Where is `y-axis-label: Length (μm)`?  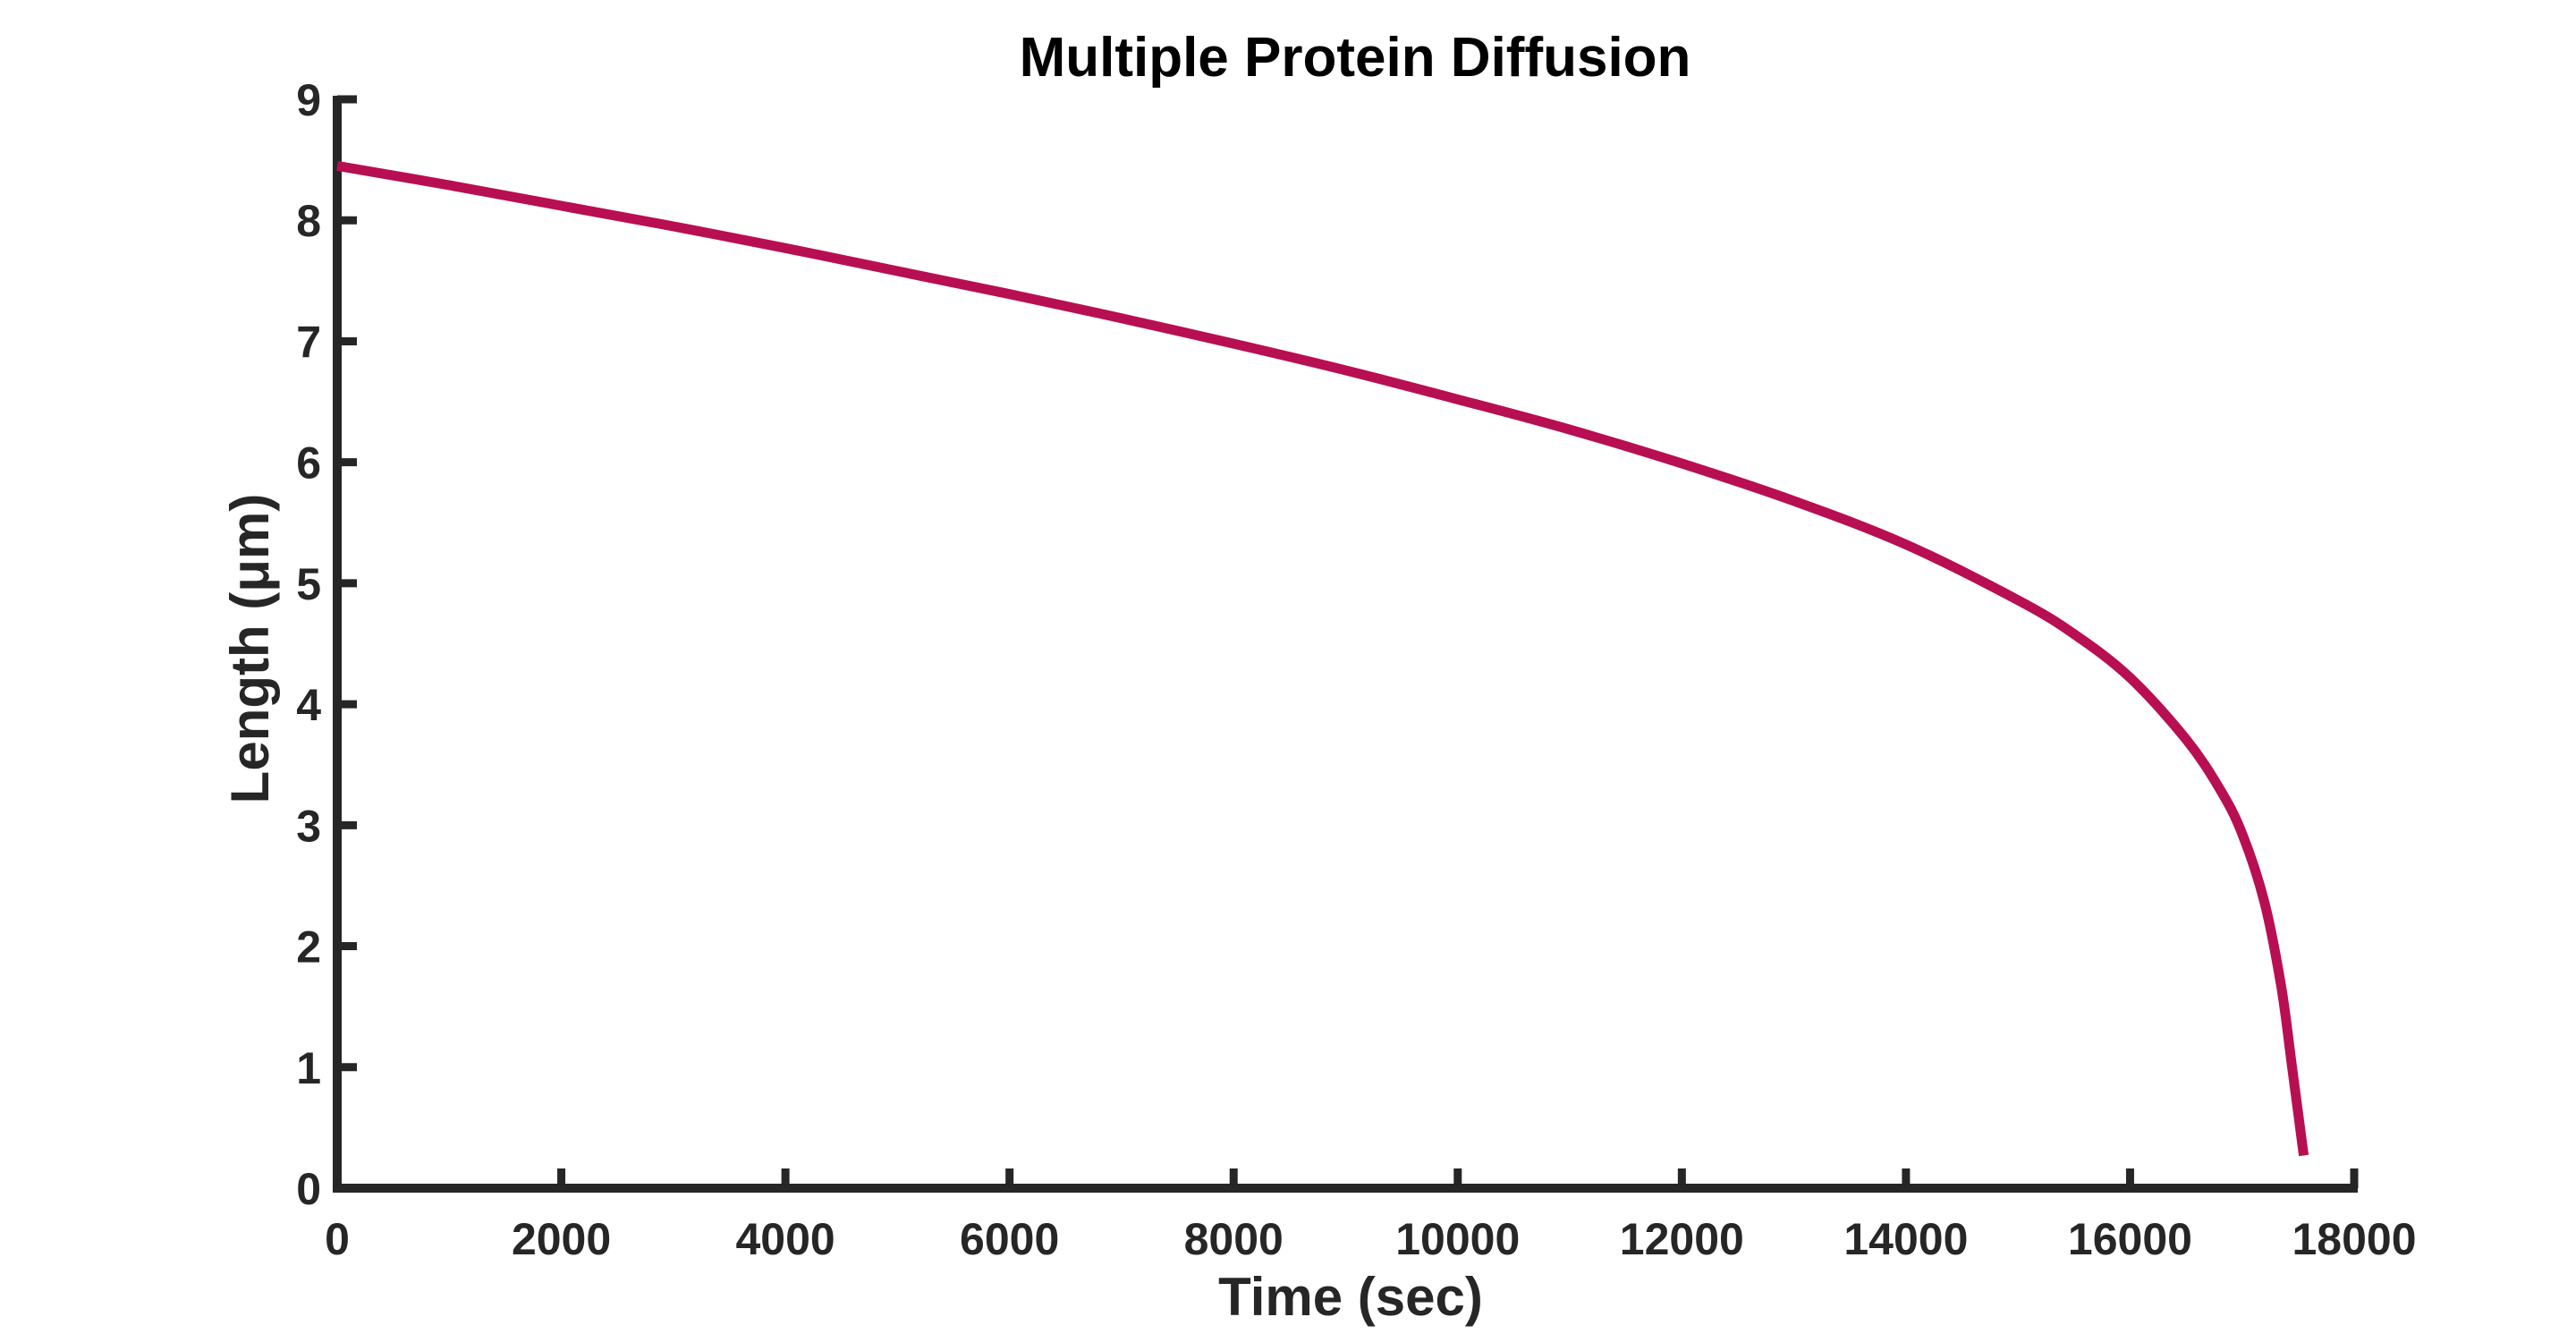
y-axis-label: Length (μm) is located at coordinates (250, 649).